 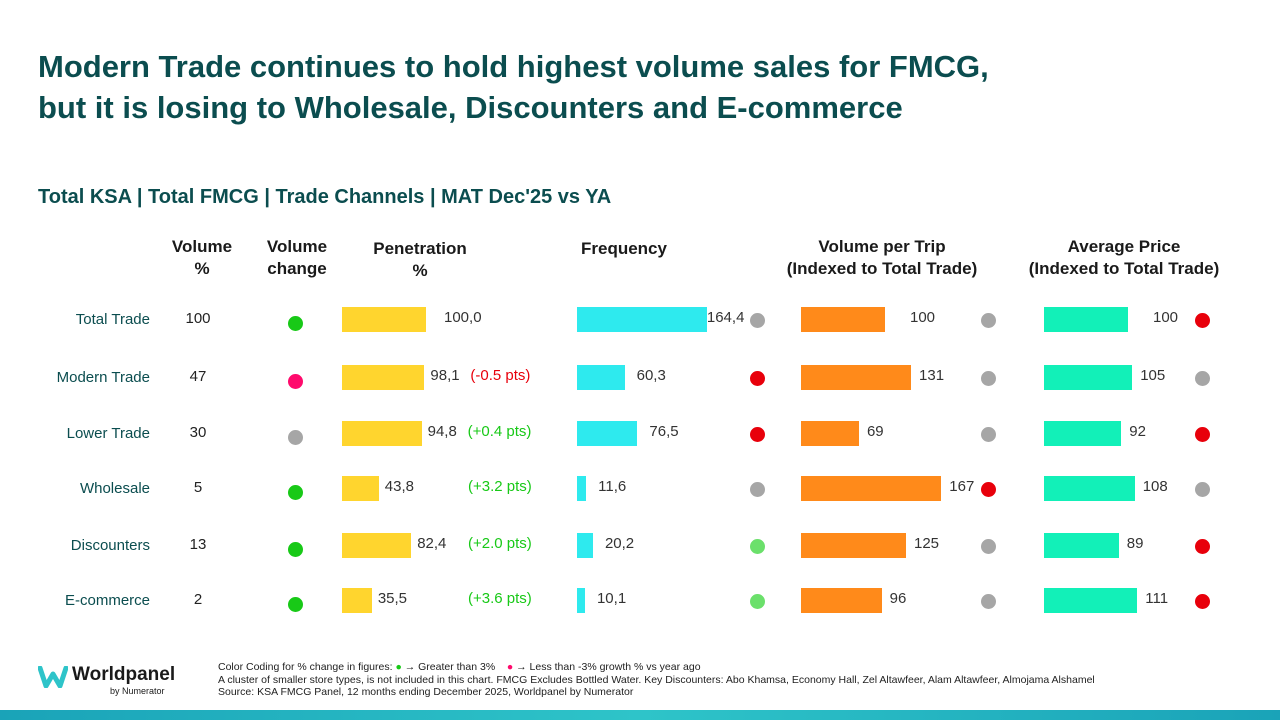 I want to click on volume-per-trip-value: 69, so click(x=875, y=431).